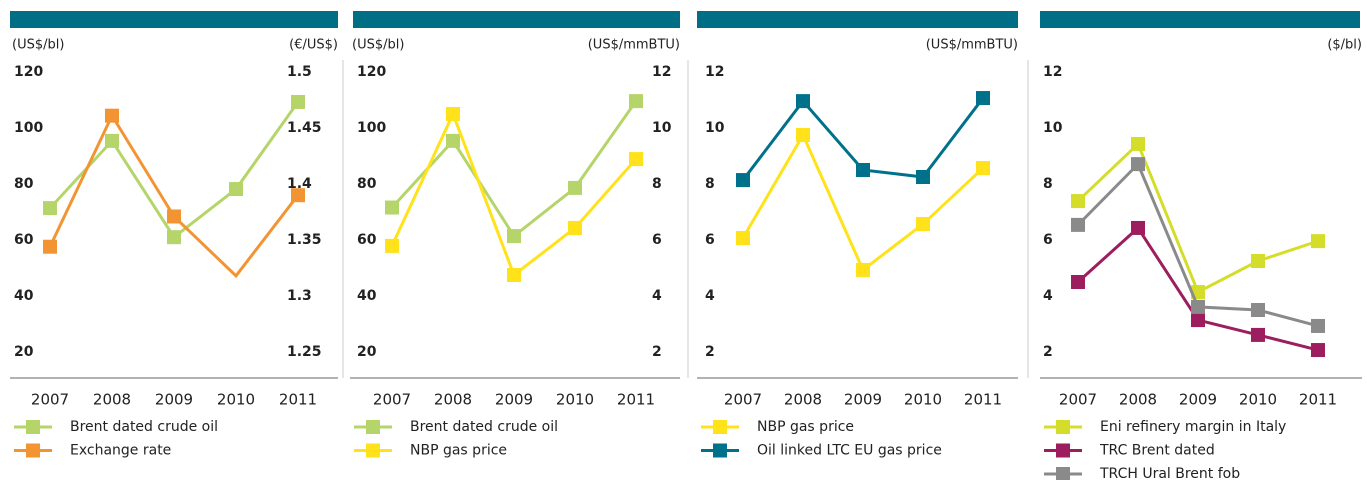 This screenshot has height=480, width=1367. Describe the element at coordinates (1344, 45) in the screenshot. I see `y-axis-label: ($/bl)` at that location.